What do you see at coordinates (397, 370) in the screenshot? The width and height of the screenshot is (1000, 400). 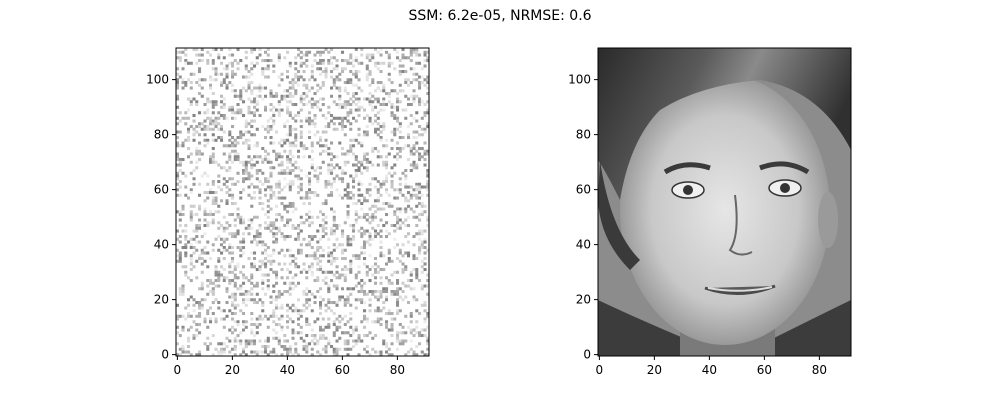 I see `x-tick-label-left: 80` at bounding box center [397, 370].